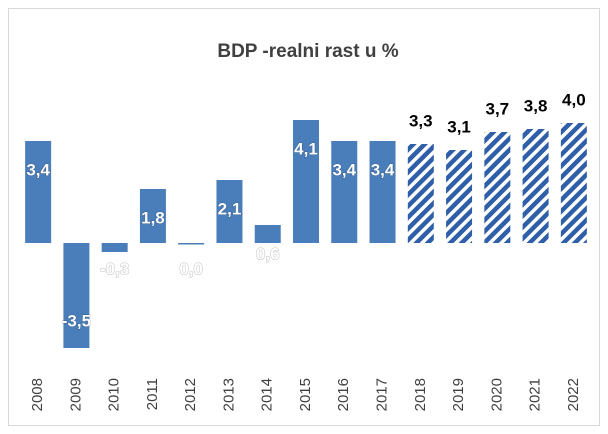 This screenshot has width=608, height=434. I want to click on x-tick-label: 2018, so click(420, 394).